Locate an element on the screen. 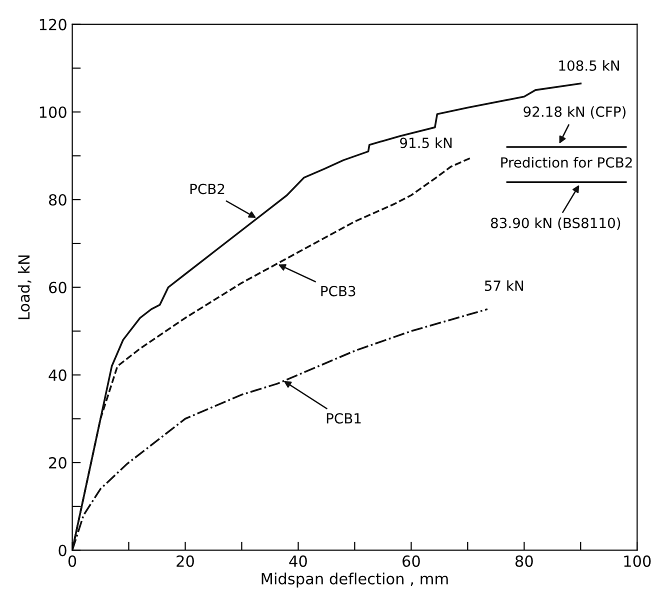  y-axis-title: Load, kN is located at coordinates (25, 287).